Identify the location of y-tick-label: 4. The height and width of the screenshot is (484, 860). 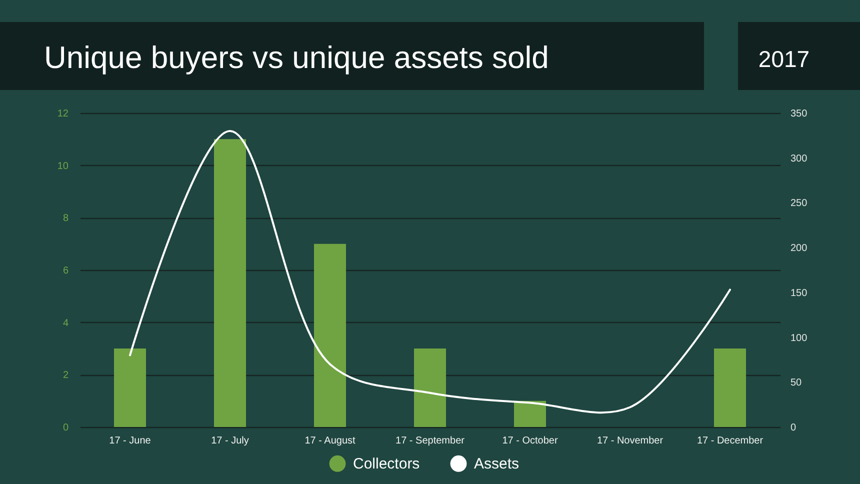
(65, 323).